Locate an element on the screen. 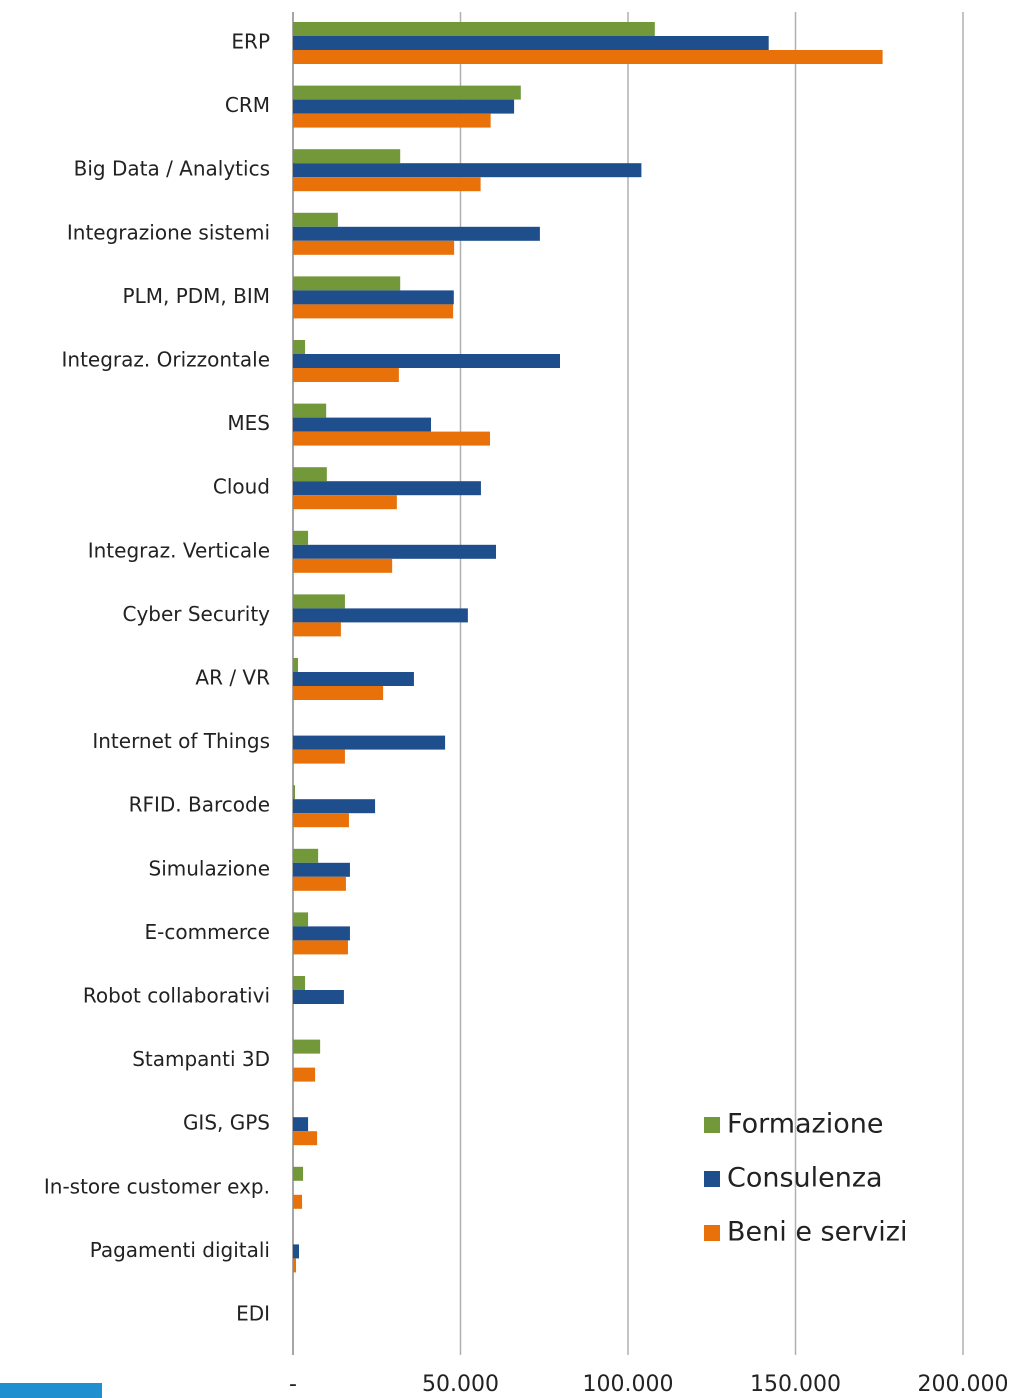 The width and height of the screenshot is (1020, 1398). y-tick-label: AR / VR is located at coordinates (232, 678).